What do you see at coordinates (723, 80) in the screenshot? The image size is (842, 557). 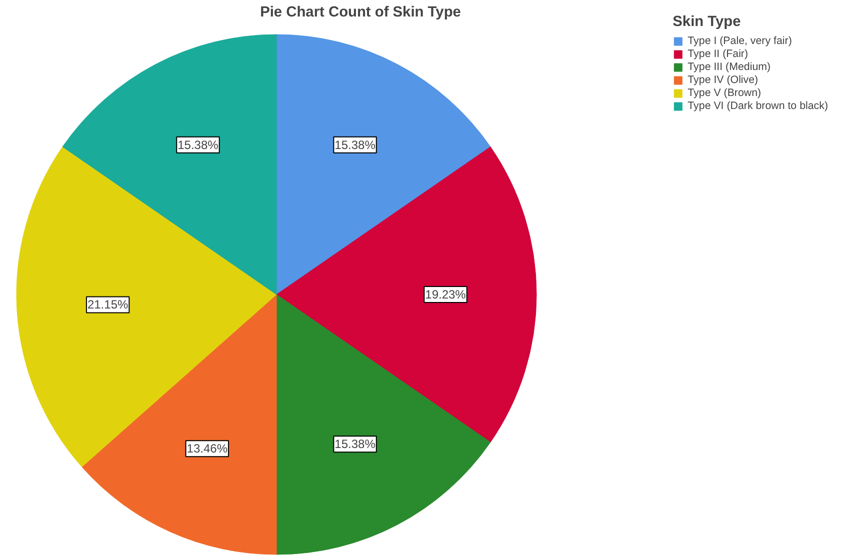 I see `legend-label: Type IV (Olive)` at bounding box center [723, 80].